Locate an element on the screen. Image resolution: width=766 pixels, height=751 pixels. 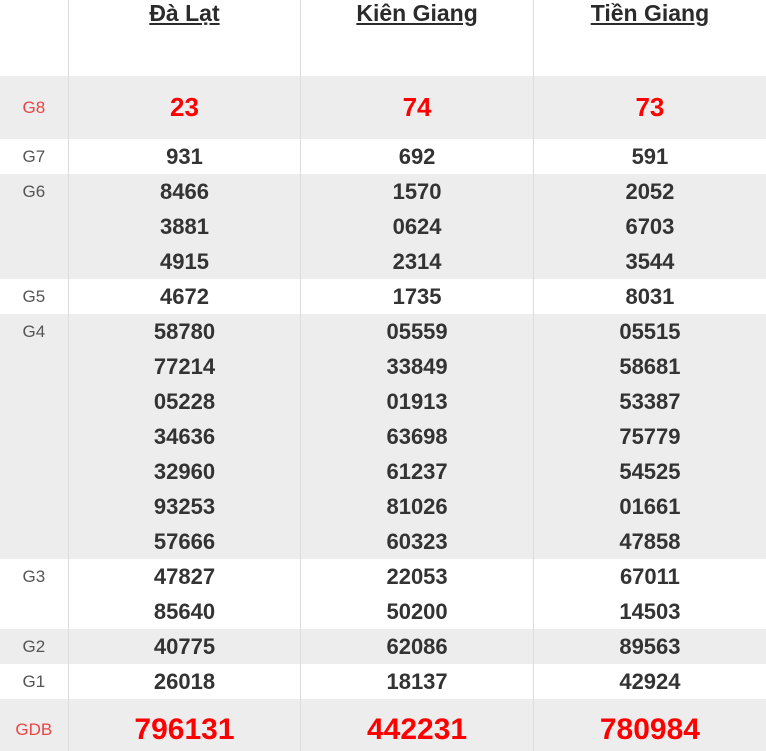
prize-number: 23 is located at coordinates (184, 107).